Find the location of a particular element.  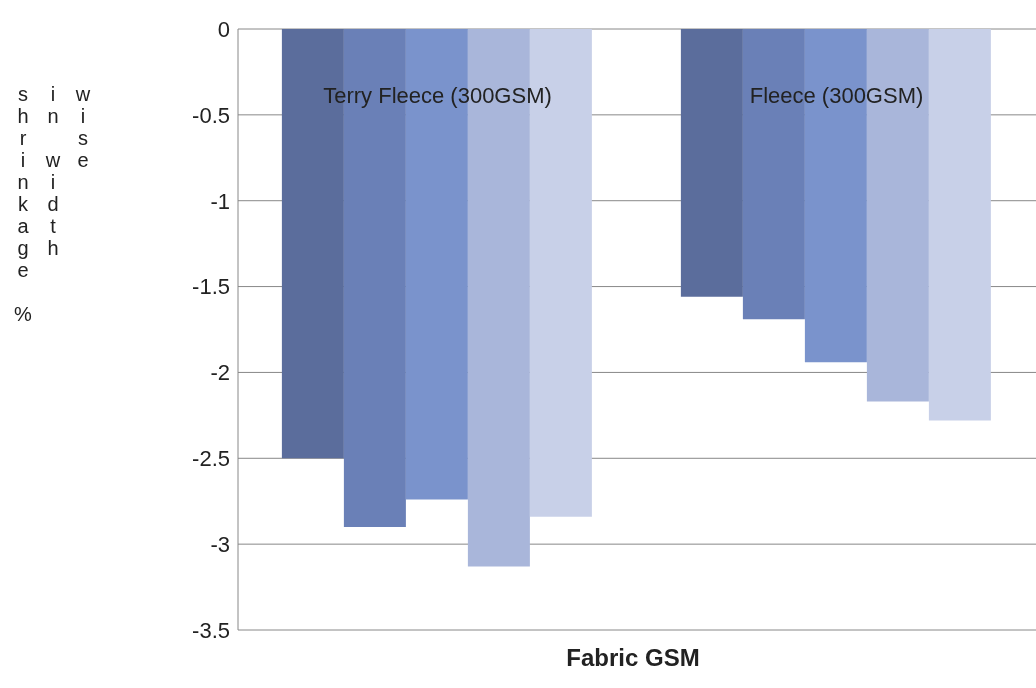

y-tick-label: -1 is located at coordinates (220, 201).